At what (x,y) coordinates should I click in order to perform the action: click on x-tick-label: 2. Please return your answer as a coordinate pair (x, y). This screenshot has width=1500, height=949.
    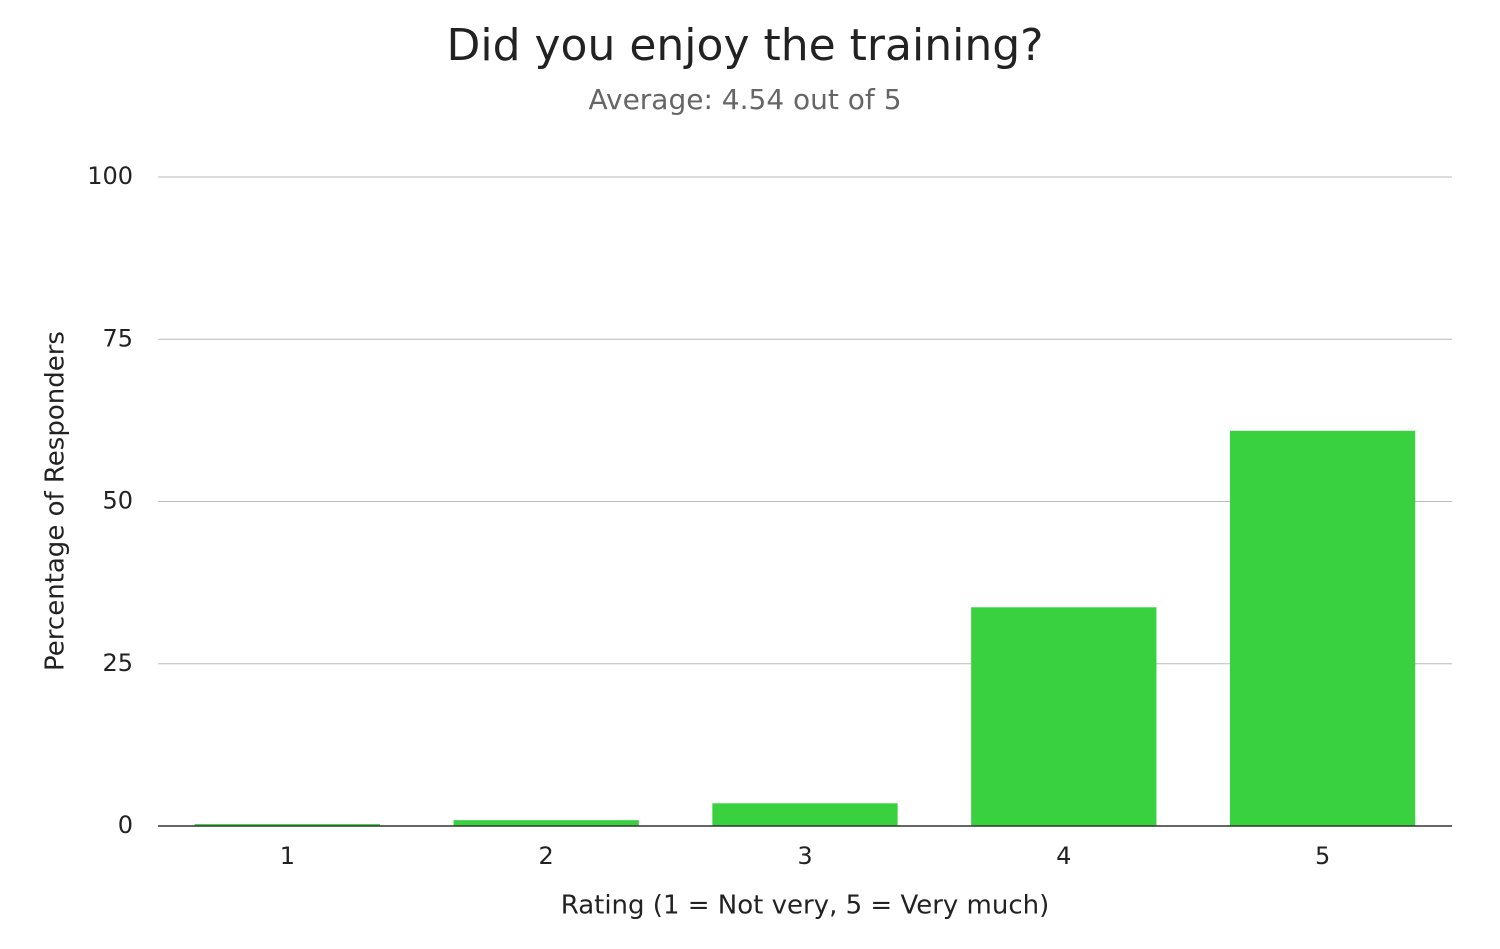
    Looking at the image, I should click on (546, 856).